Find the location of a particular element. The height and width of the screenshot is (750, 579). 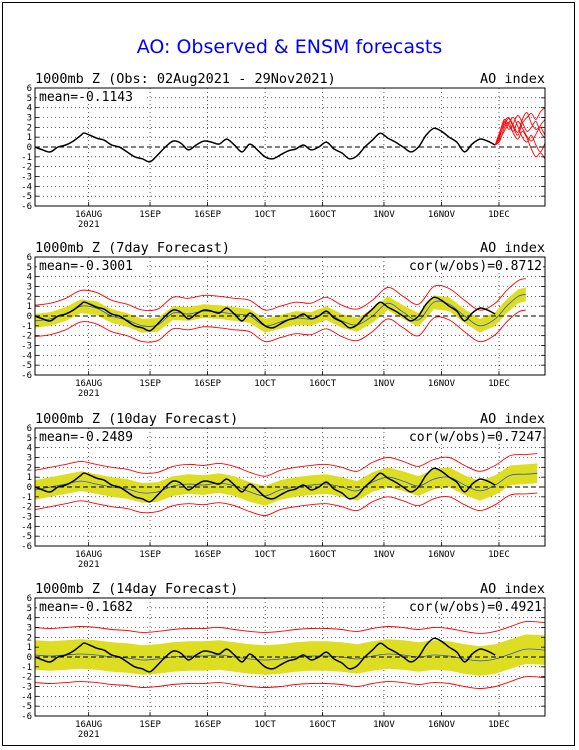

panel-title: 1000mb Z (10day Forecast) is located at coordinates (136, 419).